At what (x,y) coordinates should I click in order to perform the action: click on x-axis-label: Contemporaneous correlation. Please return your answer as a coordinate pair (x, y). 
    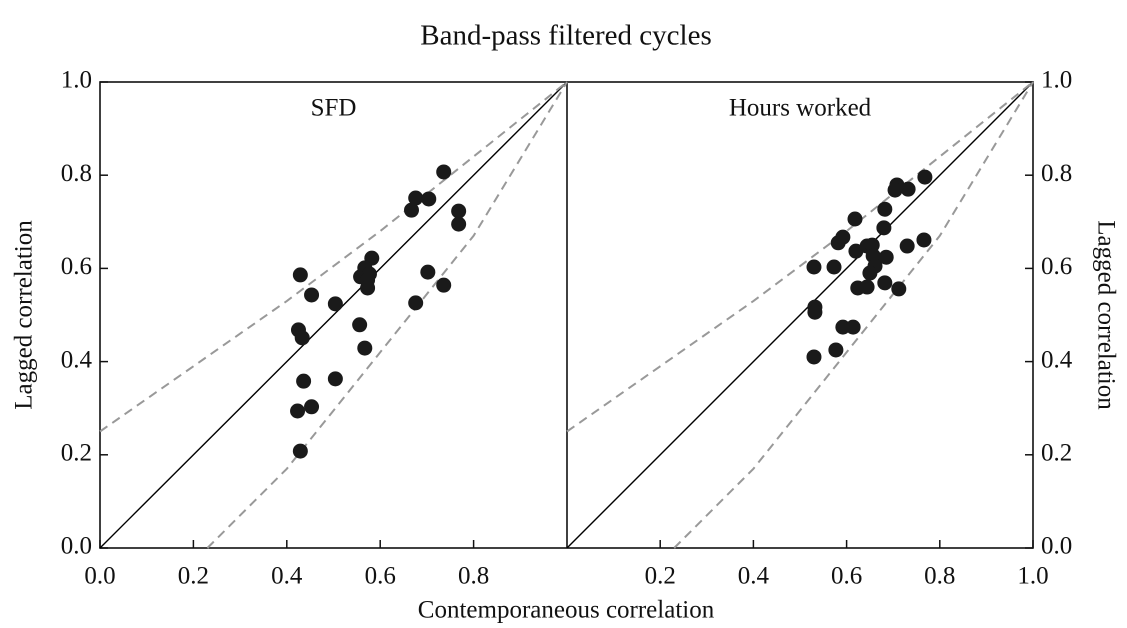
    Looking at the image, I should click on (566, 610).